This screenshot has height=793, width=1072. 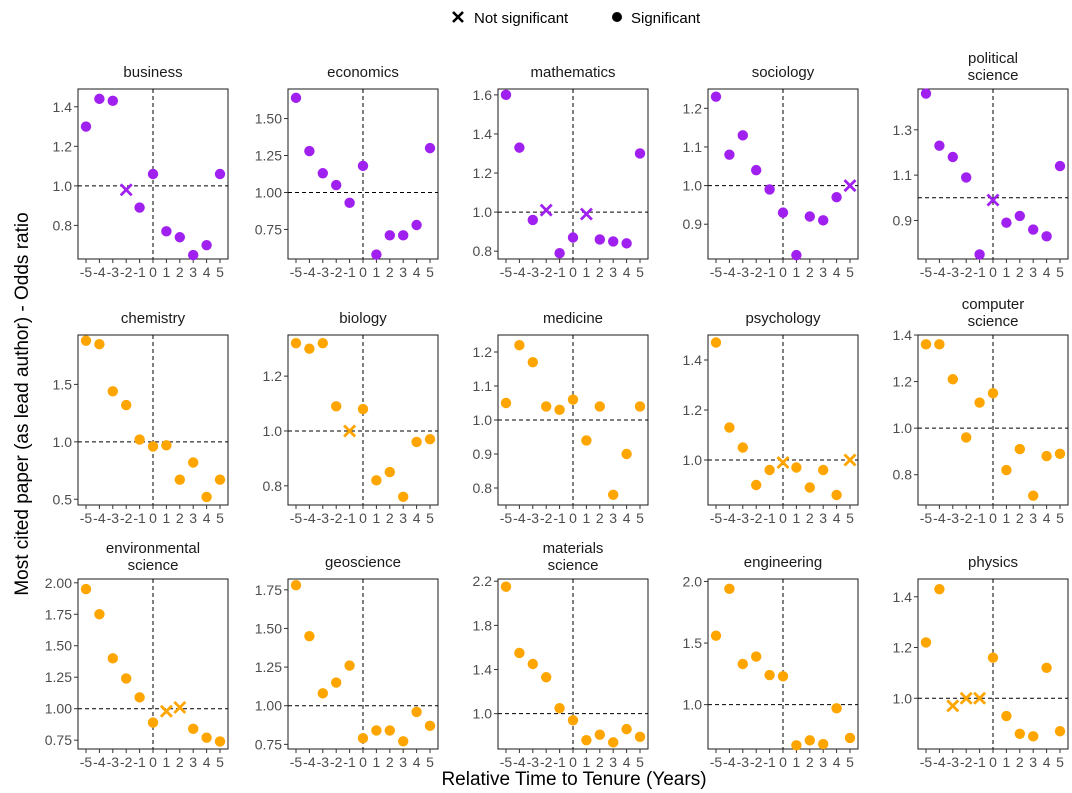 I want to click on y-tick-label: 0.5, so click(x=63, y=499).